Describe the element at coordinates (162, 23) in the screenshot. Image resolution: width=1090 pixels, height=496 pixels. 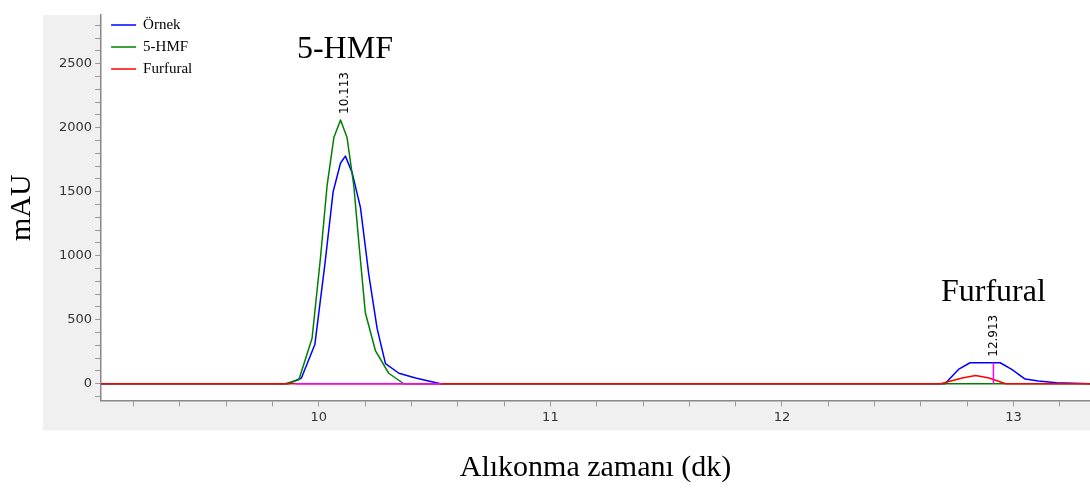
I see `legend-label: Örnek` at that location.